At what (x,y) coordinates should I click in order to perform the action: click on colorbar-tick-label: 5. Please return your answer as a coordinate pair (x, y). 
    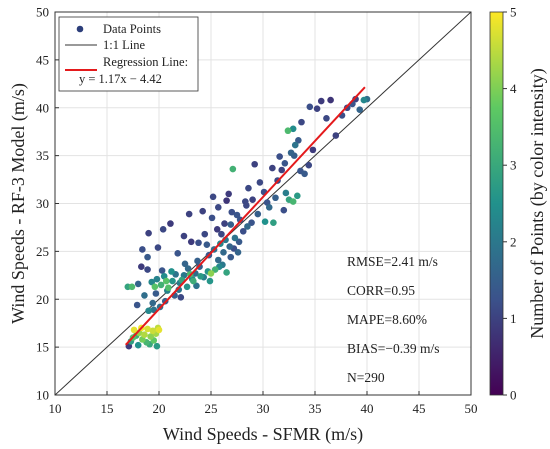
    Looking at the image, I should click on (513, 12).